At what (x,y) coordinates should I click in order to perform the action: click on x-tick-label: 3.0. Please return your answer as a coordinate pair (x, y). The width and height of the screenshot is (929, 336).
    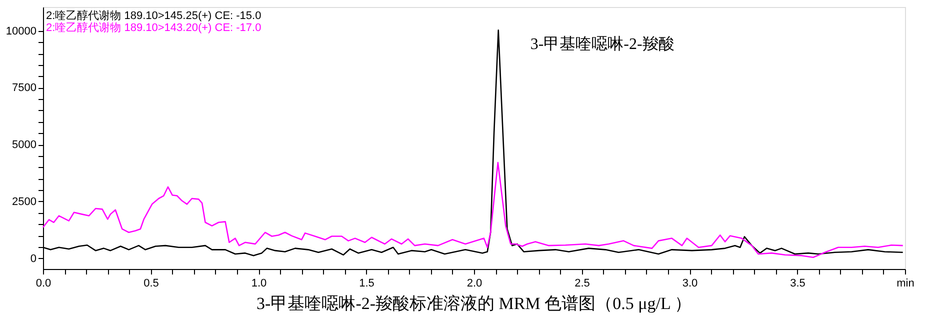
    Looking at the image, I should click on (690, 284).